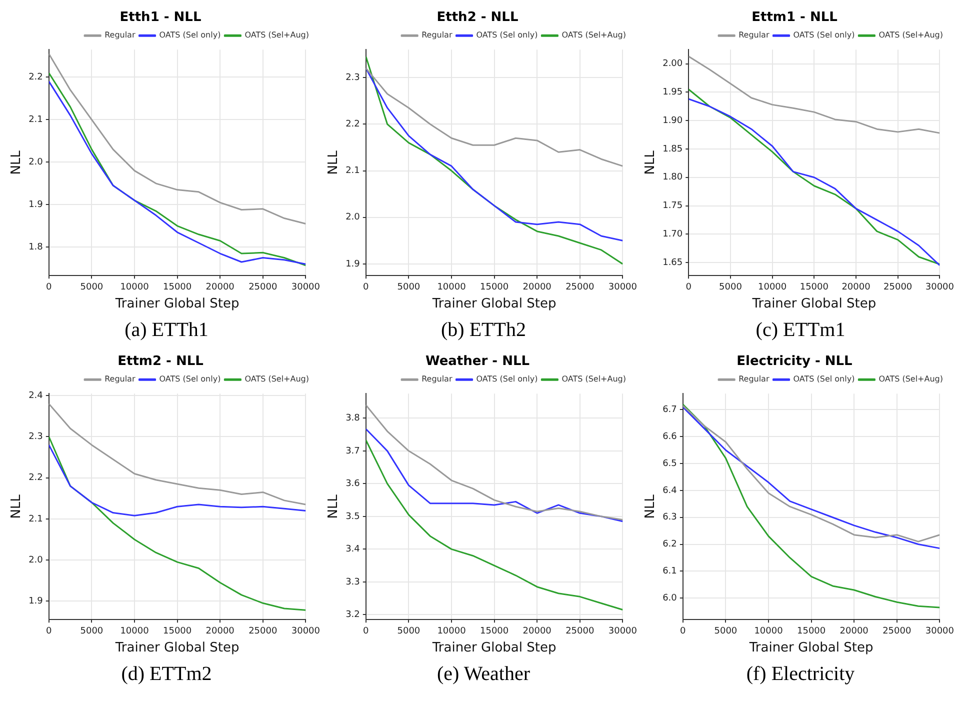 The width and height of the screenshot is (967, 724). I want to click on y-tick-label: 6.4, so click(670, 491).